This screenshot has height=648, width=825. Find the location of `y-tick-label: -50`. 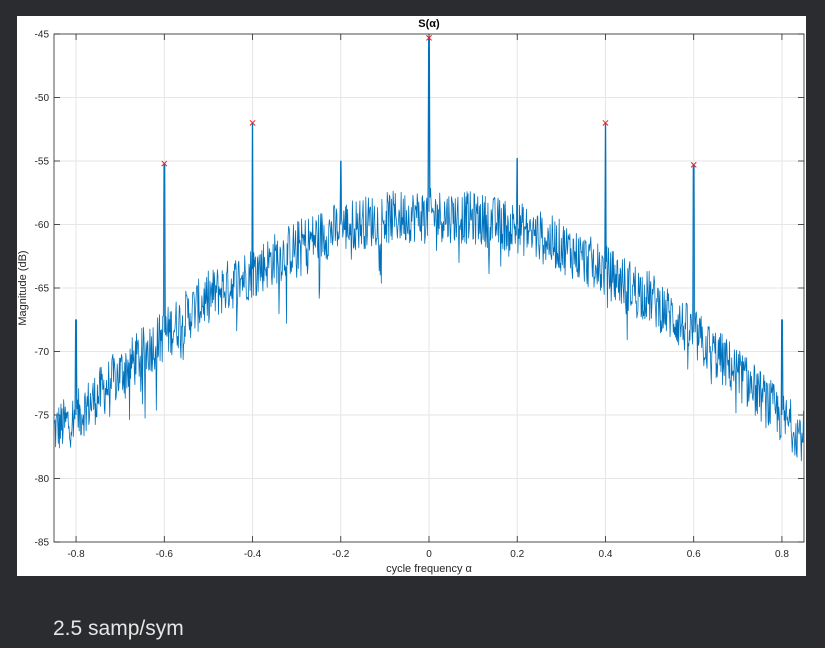

y-tick-label: -50 is located at coordinates (42, 98).